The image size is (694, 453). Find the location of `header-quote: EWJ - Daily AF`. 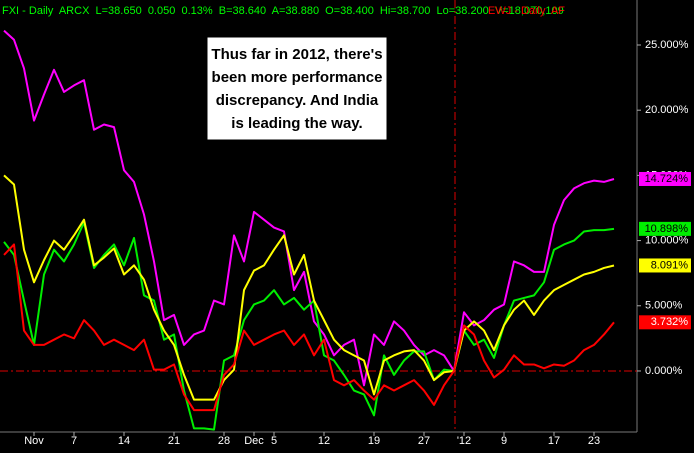

header-quote: EWJ - Daily AF is located at coordinates (526, 11).